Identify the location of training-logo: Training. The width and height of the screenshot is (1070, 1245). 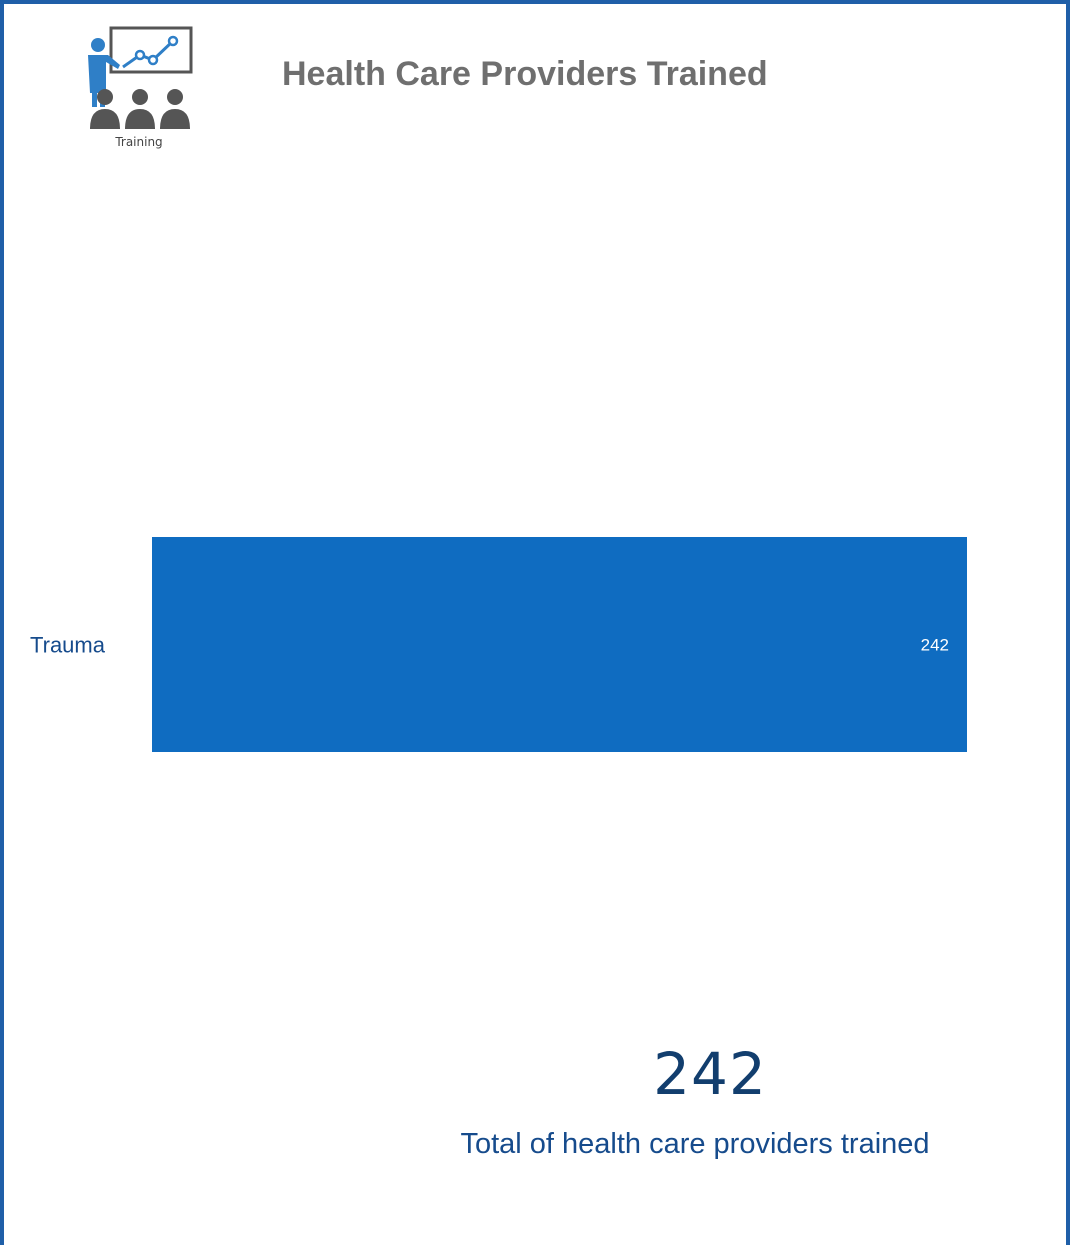
(139, 90).